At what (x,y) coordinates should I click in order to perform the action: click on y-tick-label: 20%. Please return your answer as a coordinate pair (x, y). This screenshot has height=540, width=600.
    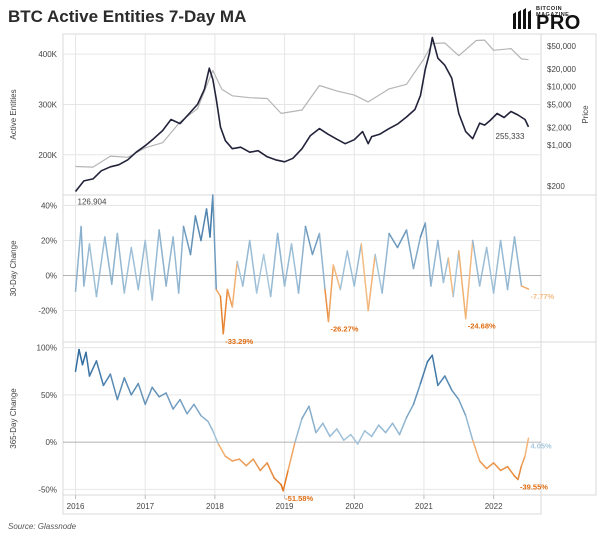
    Looking at the image, I should click on (49, 241).